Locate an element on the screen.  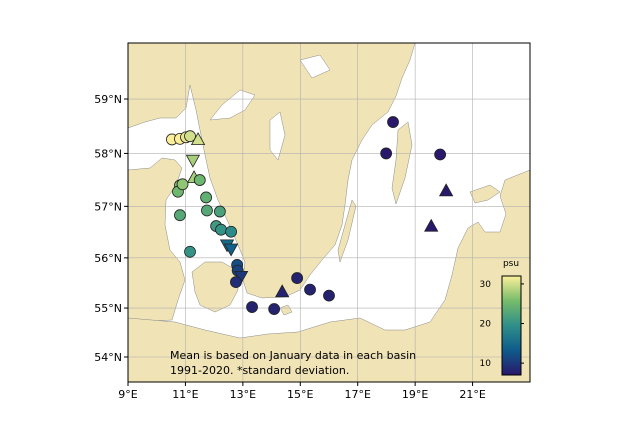
colorbar-tick-label: 30 is located at coordinates (486, 285).